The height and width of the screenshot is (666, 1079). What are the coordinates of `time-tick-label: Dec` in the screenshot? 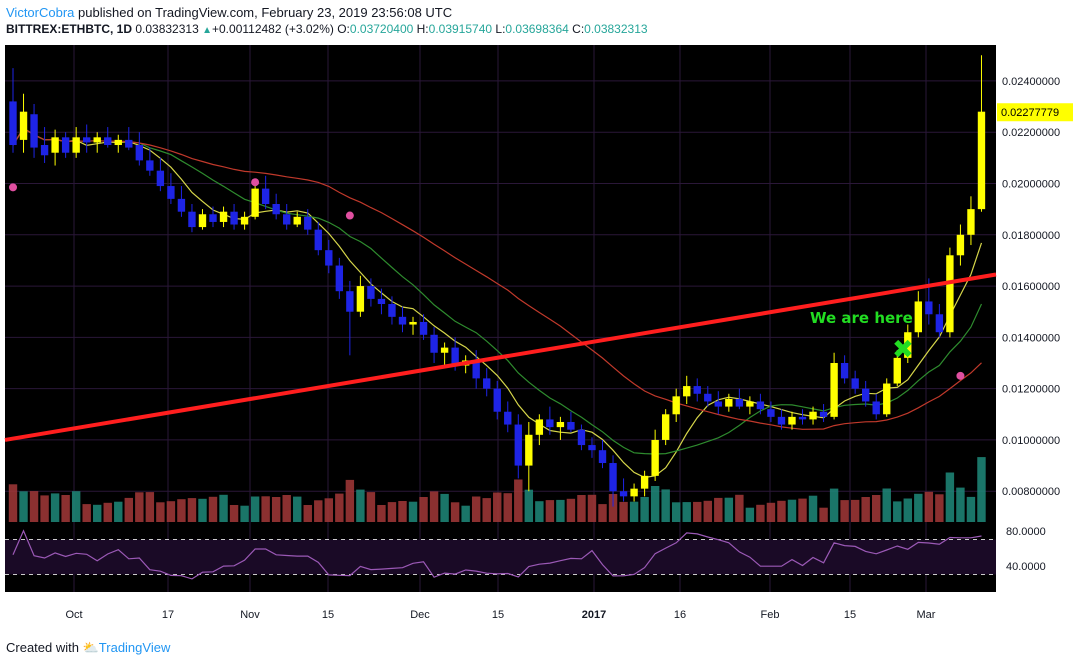 It's located at (420, 615).